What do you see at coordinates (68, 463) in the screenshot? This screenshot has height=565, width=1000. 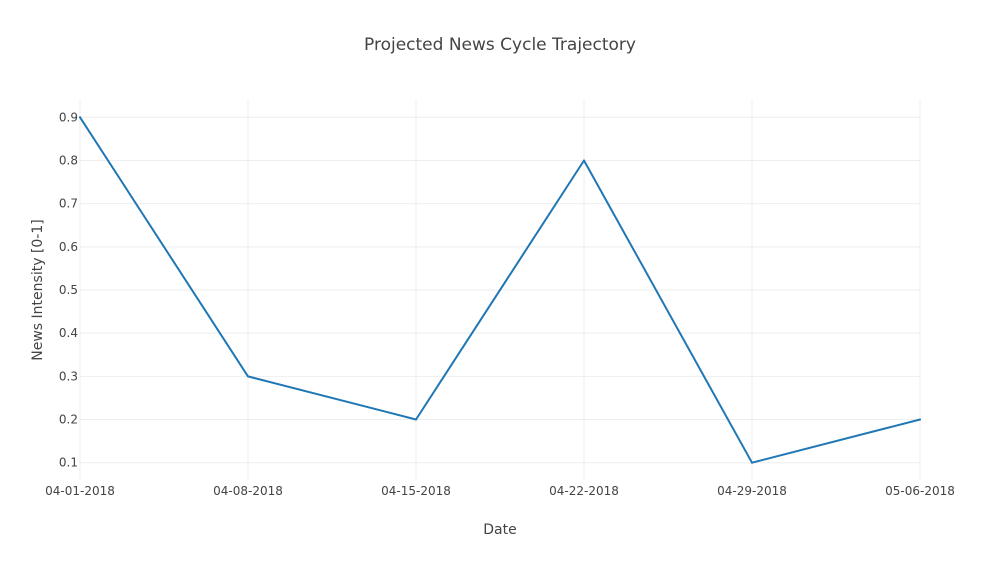 I see `y-tick-label: 0.1` at bounding box center [68, 463].